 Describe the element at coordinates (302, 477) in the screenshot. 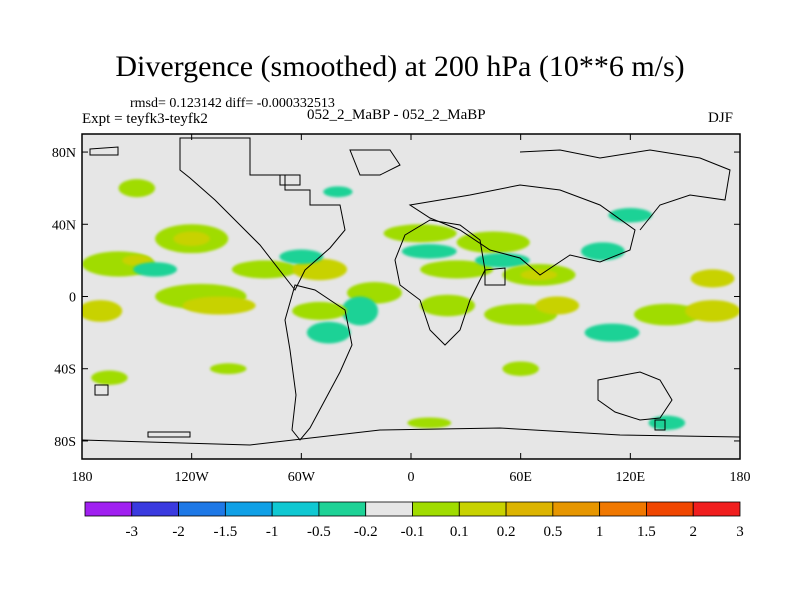

I see `x-tick-label: 60W` at that location.